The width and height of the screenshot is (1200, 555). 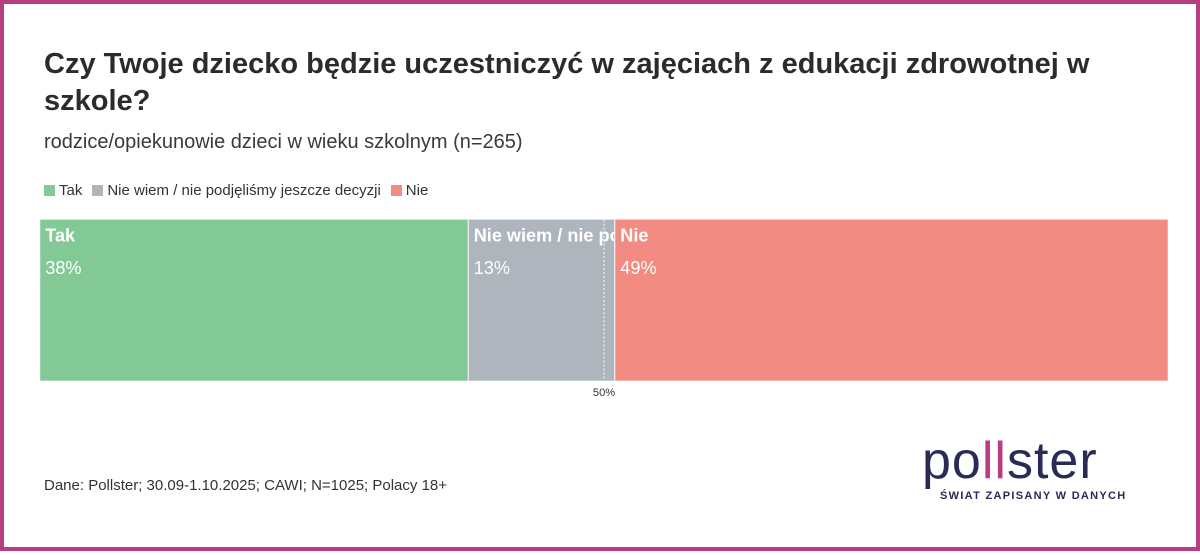 What do you see at coordinates (634, 236) in the screenshot?
I see `bar-label-nie: Nie` at bounding box center [634, 236].